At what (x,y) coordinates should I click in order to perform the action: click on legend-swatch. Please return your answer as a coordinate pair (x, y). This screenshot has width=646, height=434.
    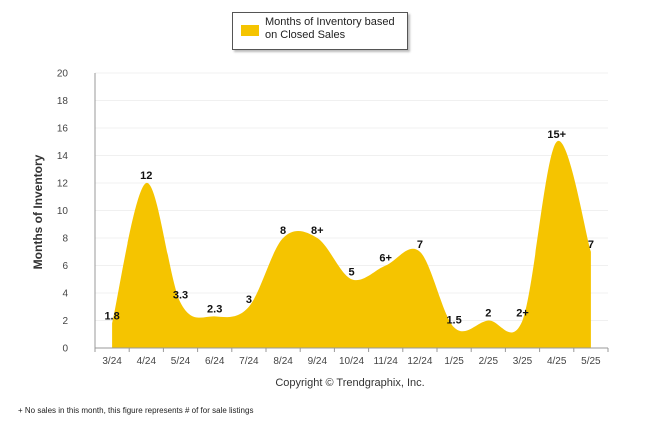
    Looking at the image, I should click on (250, 30).